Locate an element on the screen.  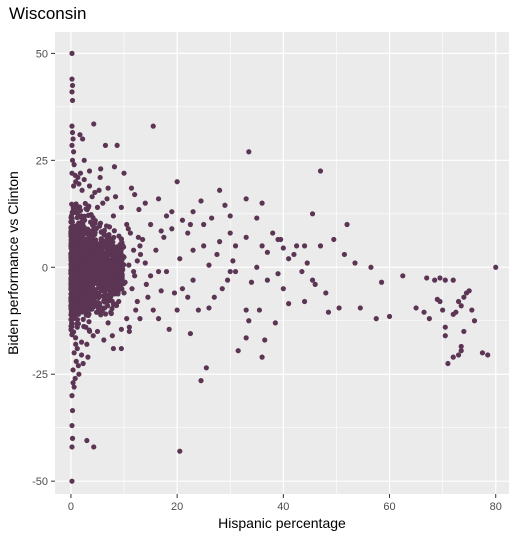
y-axis-title: Biden performance vs Clinton is located at coordinates (13, 263).